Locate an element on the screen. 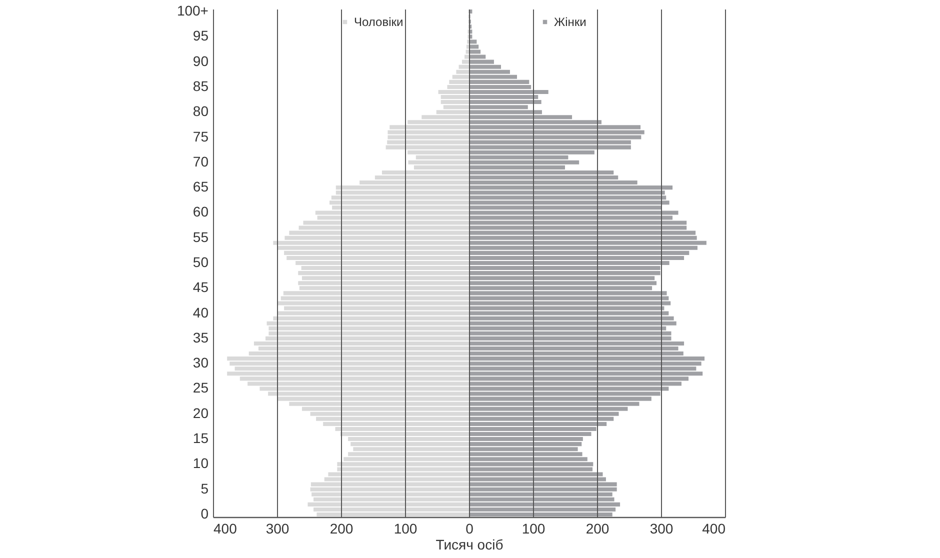 Image resolution: width=940 pixels, height=558 pixels. y-tick-label: 40 is located at coordinates (200, 312).